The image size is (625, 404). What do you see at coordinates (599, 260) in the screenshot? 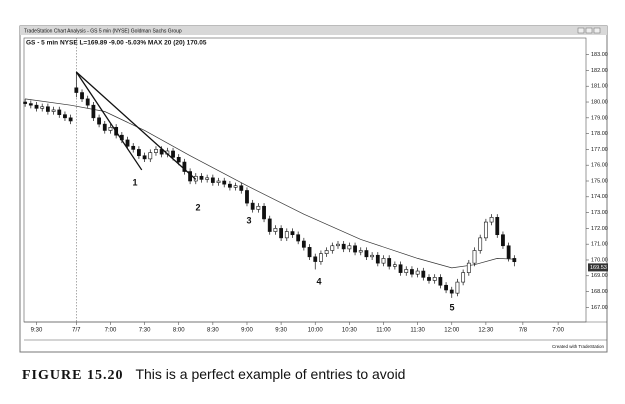
I see `y-tick-label: 170.00` at bounding box center [599, 260].